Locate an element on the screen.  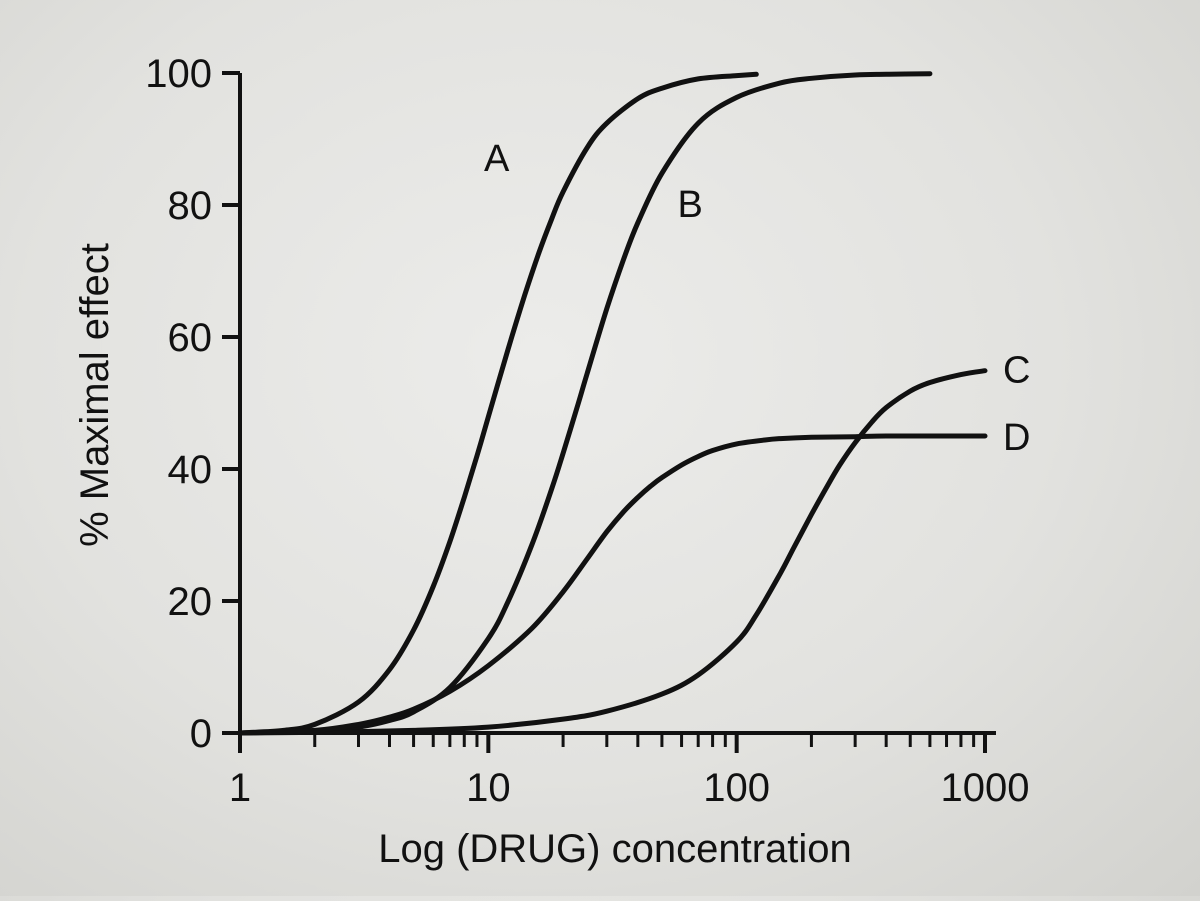
x-tick-label: 100 is located at coordinates (736, 788).